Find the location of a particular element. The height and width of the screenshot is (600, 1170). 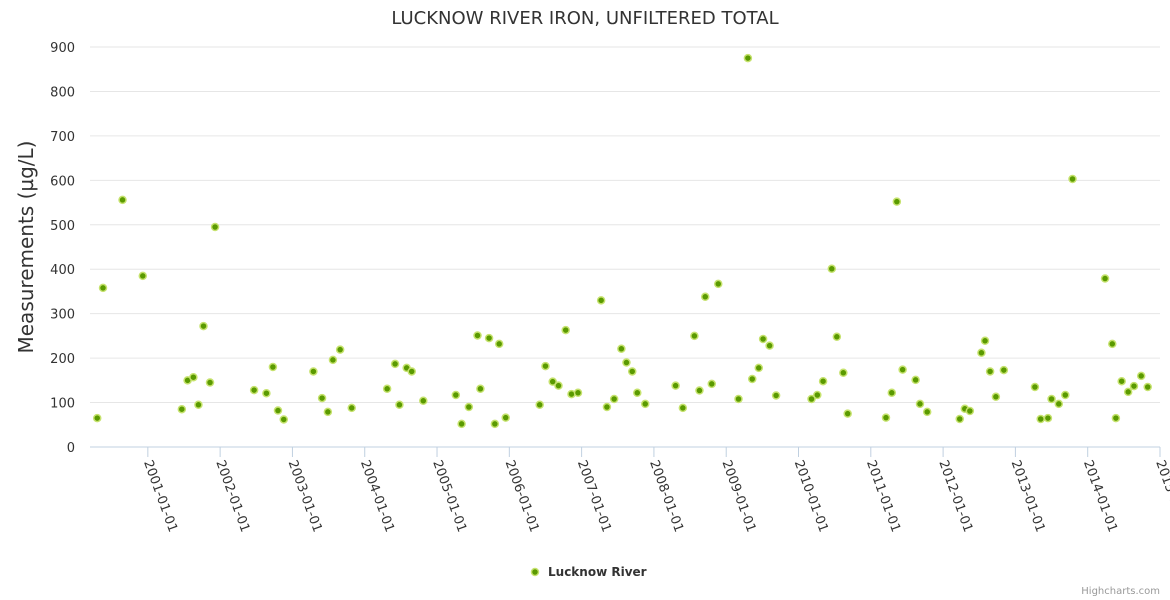

legend: Lucknow River is located at coordinates (588, 572).